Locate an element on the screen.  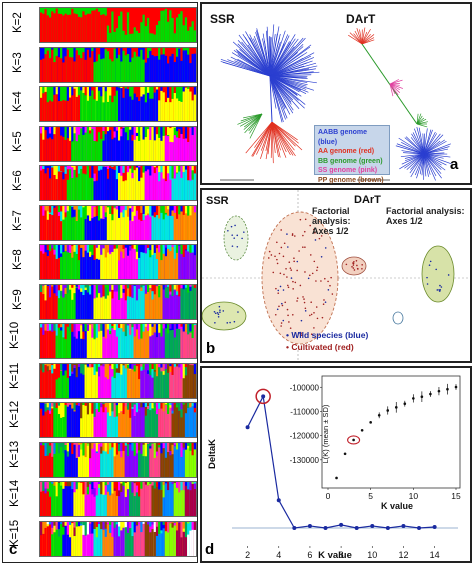
inset-xtick: 5 is located at coordinates (370, 496).